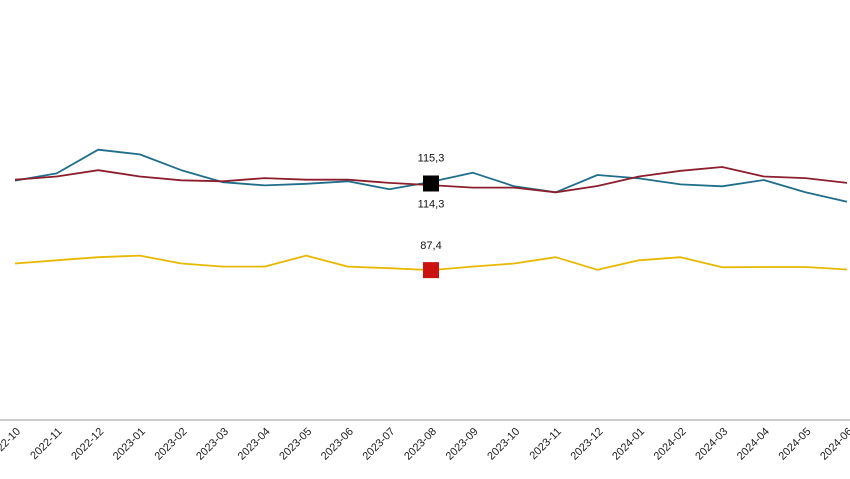 This screenshot has height=479, width=850. Describe the element at coordinates (11, 444) in the screenshot. I see `x-tick-label: 2022-10` at that location.